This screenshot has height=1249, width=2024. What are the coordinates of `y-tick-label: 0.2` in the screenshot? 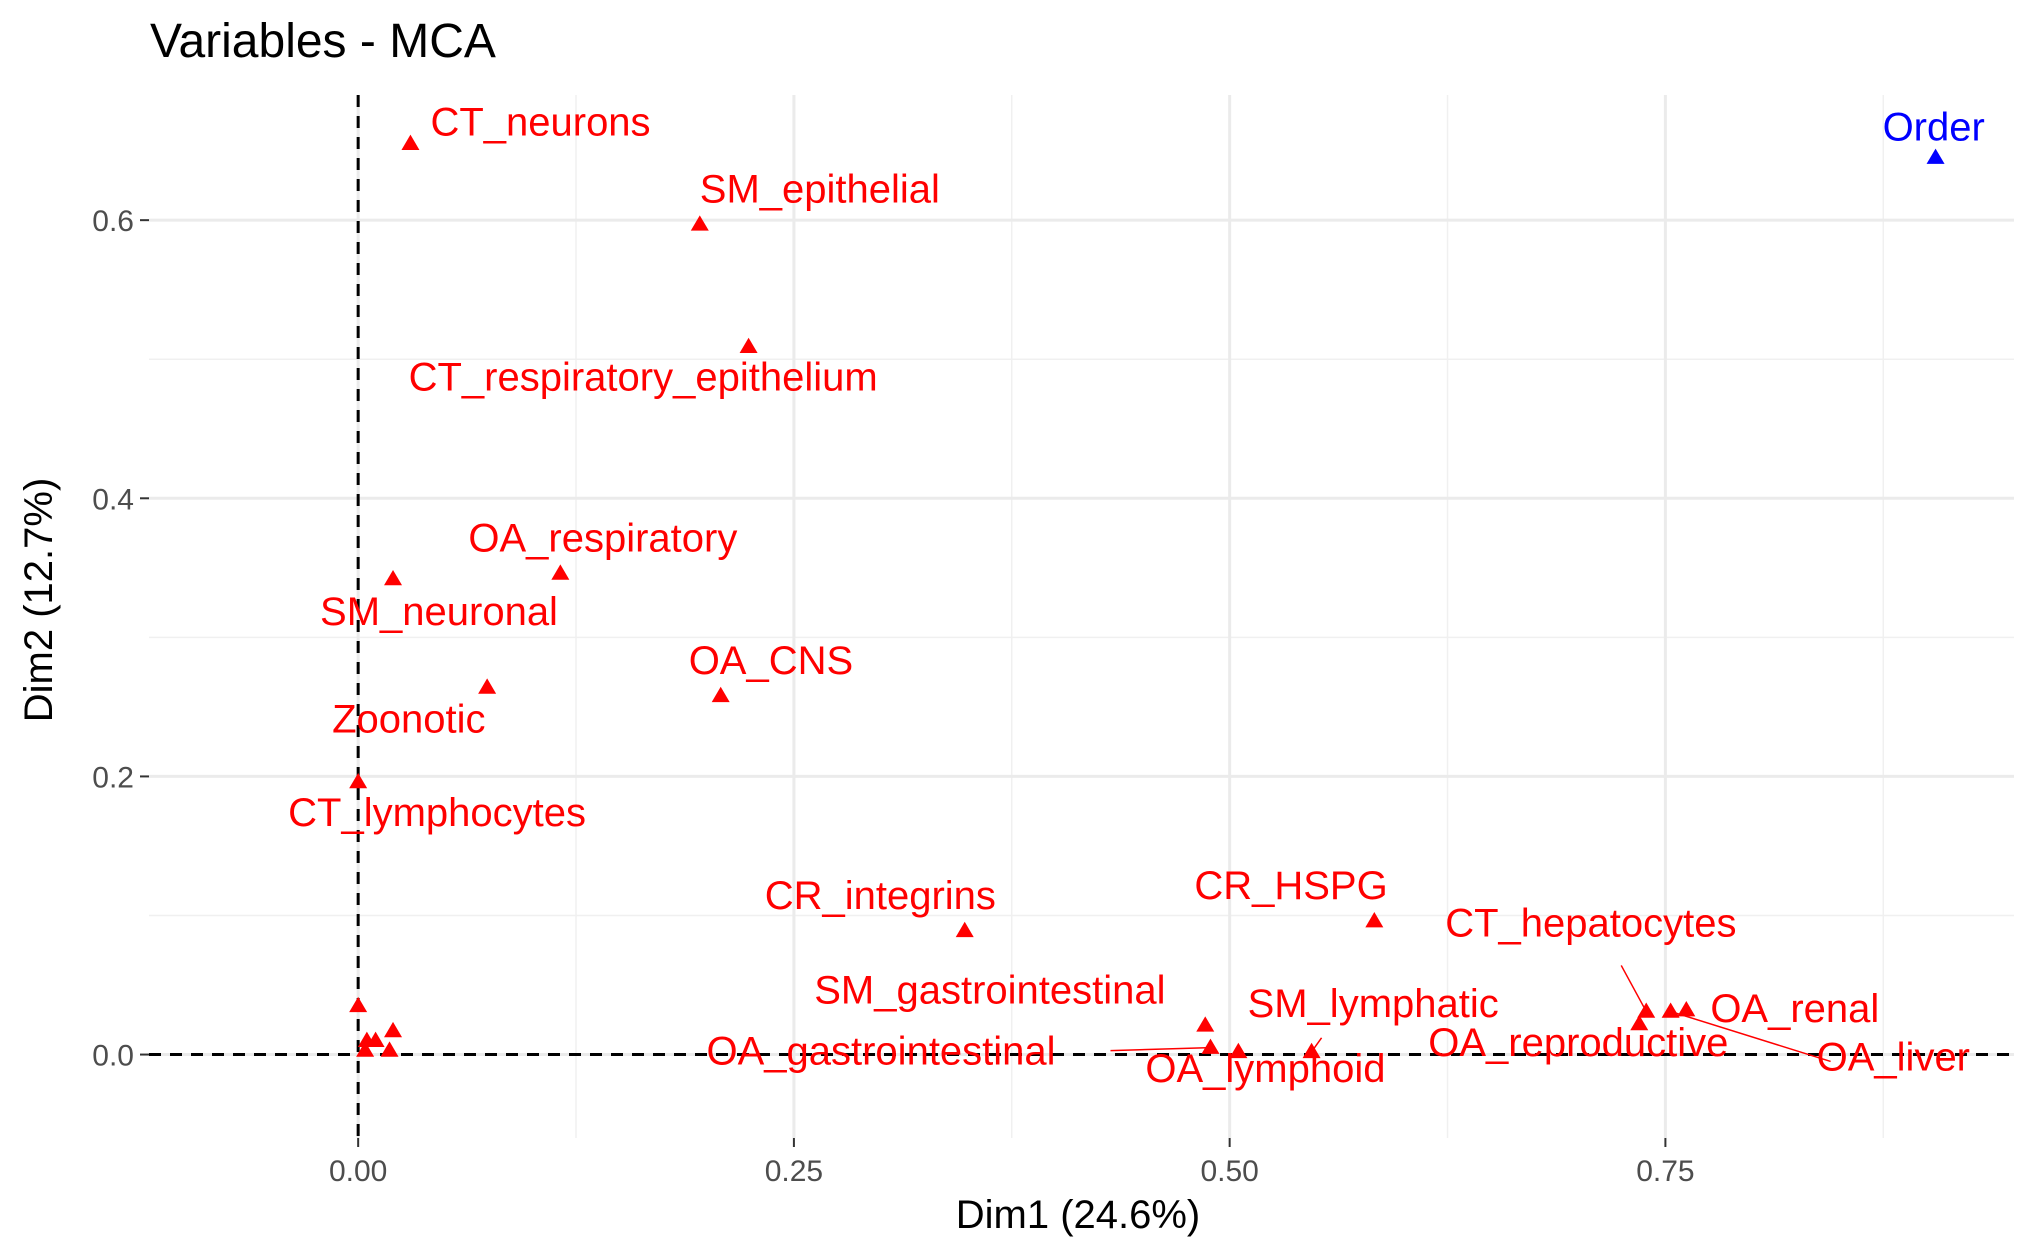 It's located at (113, 777).